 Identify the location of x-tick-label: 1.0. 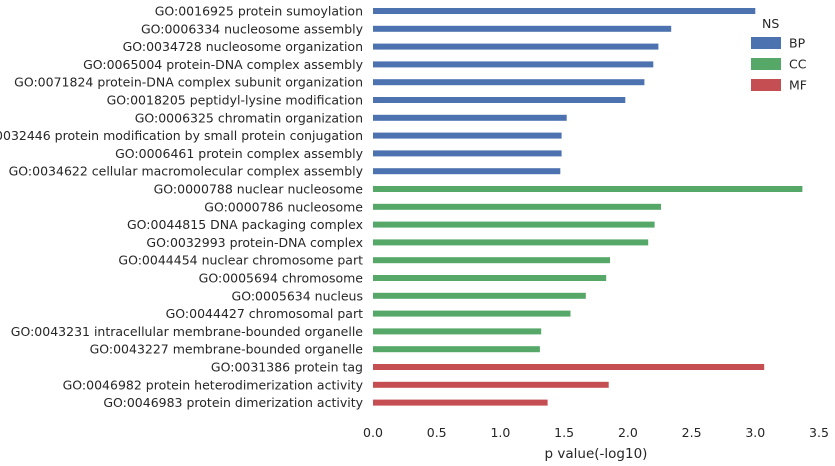
(500, 432).